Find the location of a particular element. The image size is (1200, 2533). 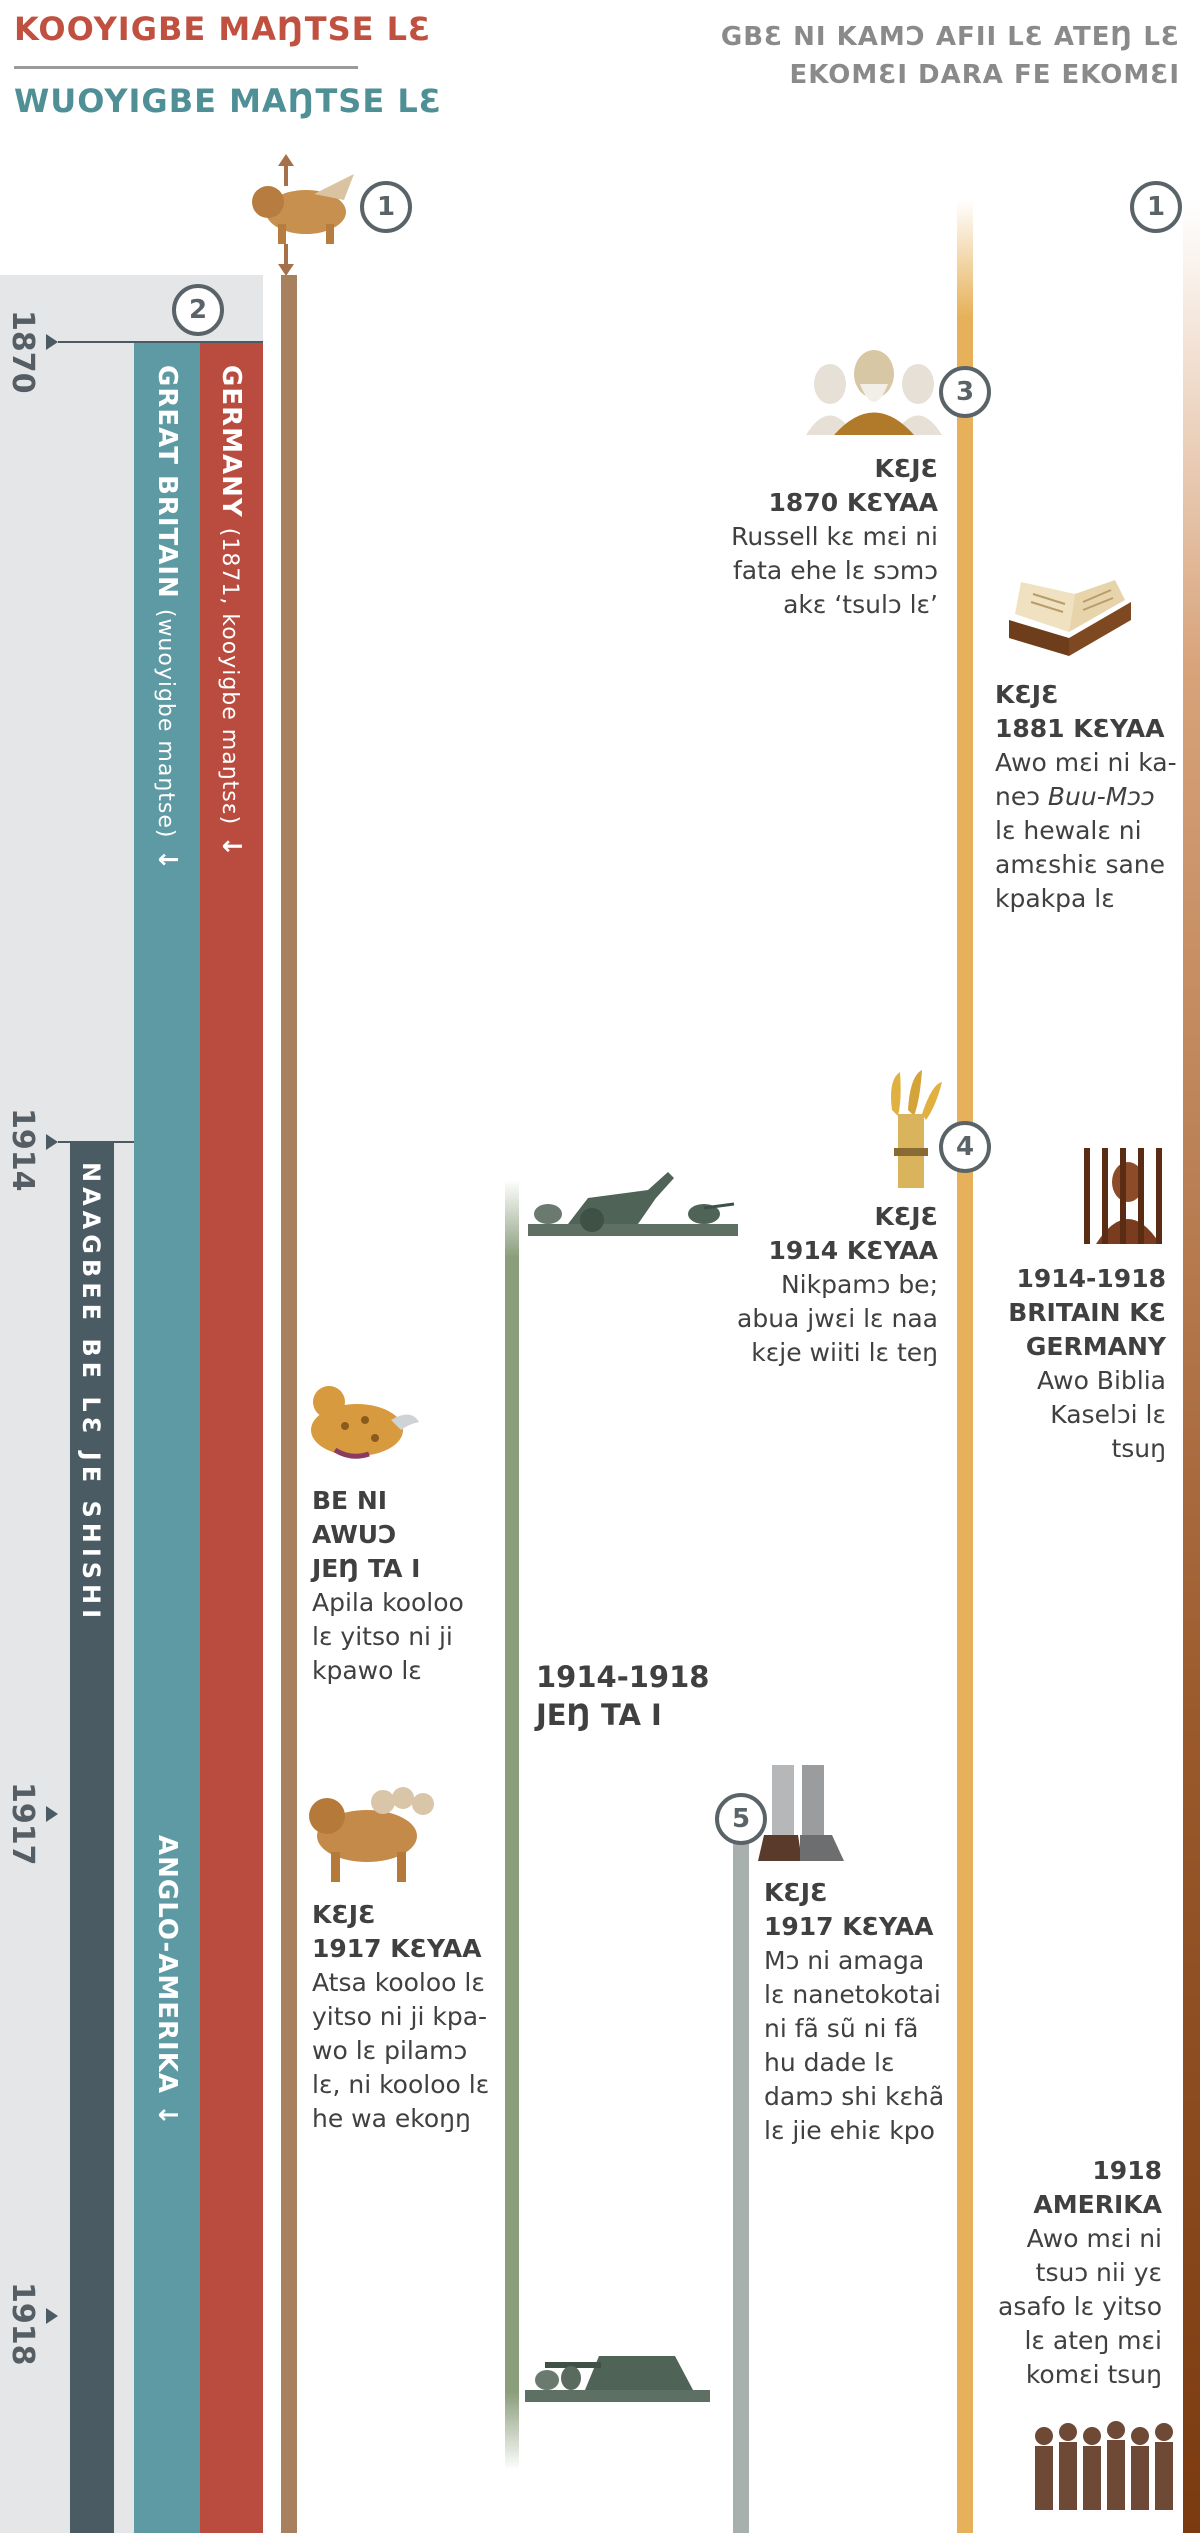

kooyigbe-heading: KOOYIGBE MAŊTSE LƐ is located at coordinates (223, 29).